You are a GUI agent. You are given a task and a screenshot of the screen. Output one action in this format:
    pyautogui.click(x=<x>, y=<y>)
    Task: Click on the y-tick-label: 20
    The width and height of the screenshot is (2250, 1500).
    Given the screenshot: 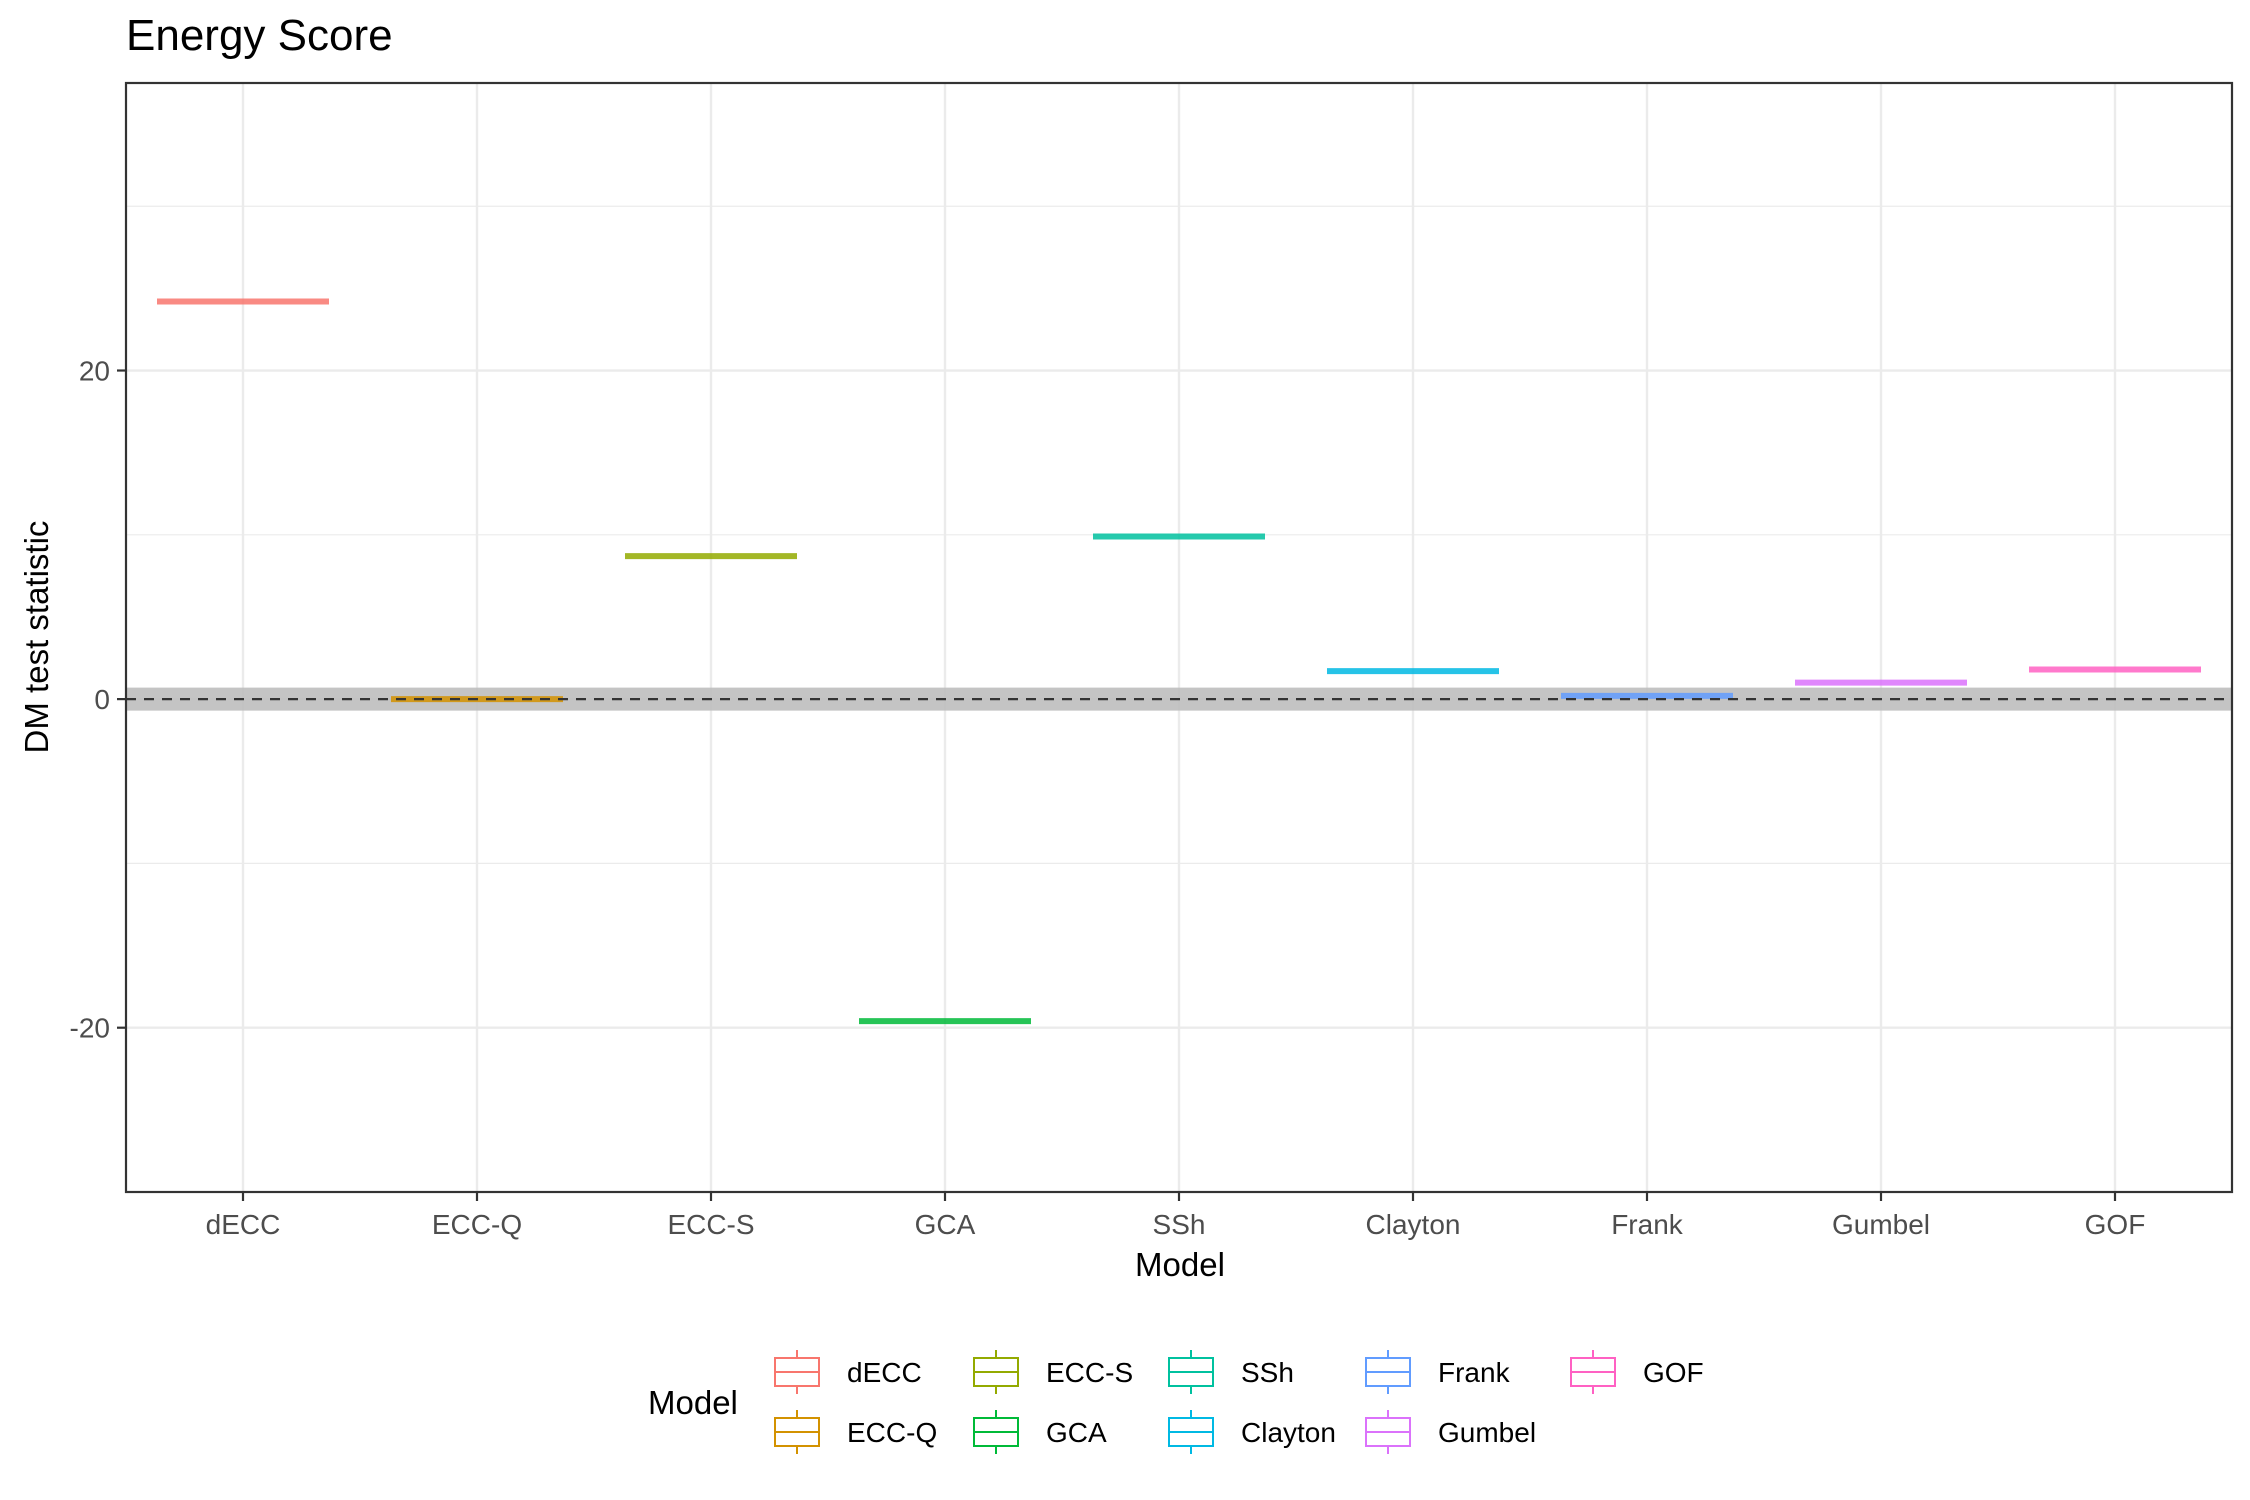 What is the action you would take?
    pyautogui.click(x=94, y=371)
    